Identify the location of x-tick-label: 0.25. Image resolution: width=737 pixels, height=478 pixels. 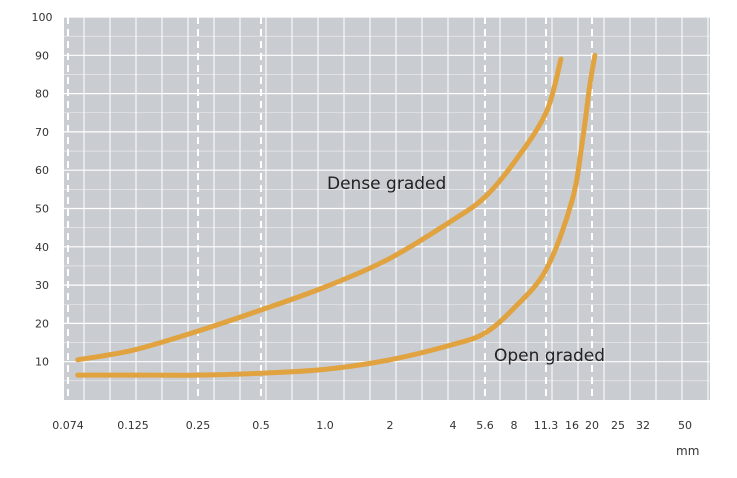
(198, 425).